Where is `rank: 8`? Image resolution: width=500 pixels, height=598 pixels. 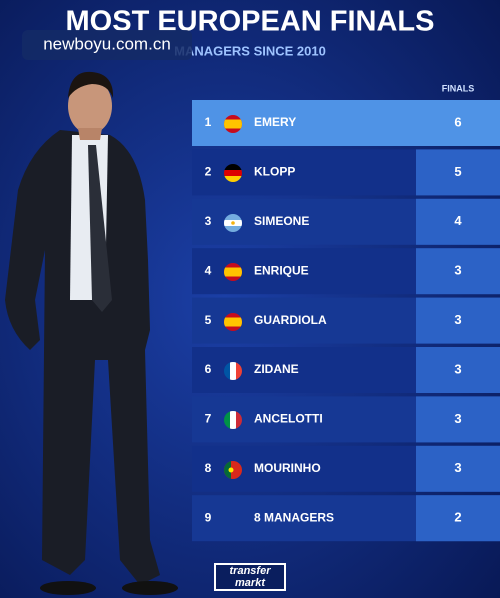 rank: 8 is located at coordinates (208, 468).